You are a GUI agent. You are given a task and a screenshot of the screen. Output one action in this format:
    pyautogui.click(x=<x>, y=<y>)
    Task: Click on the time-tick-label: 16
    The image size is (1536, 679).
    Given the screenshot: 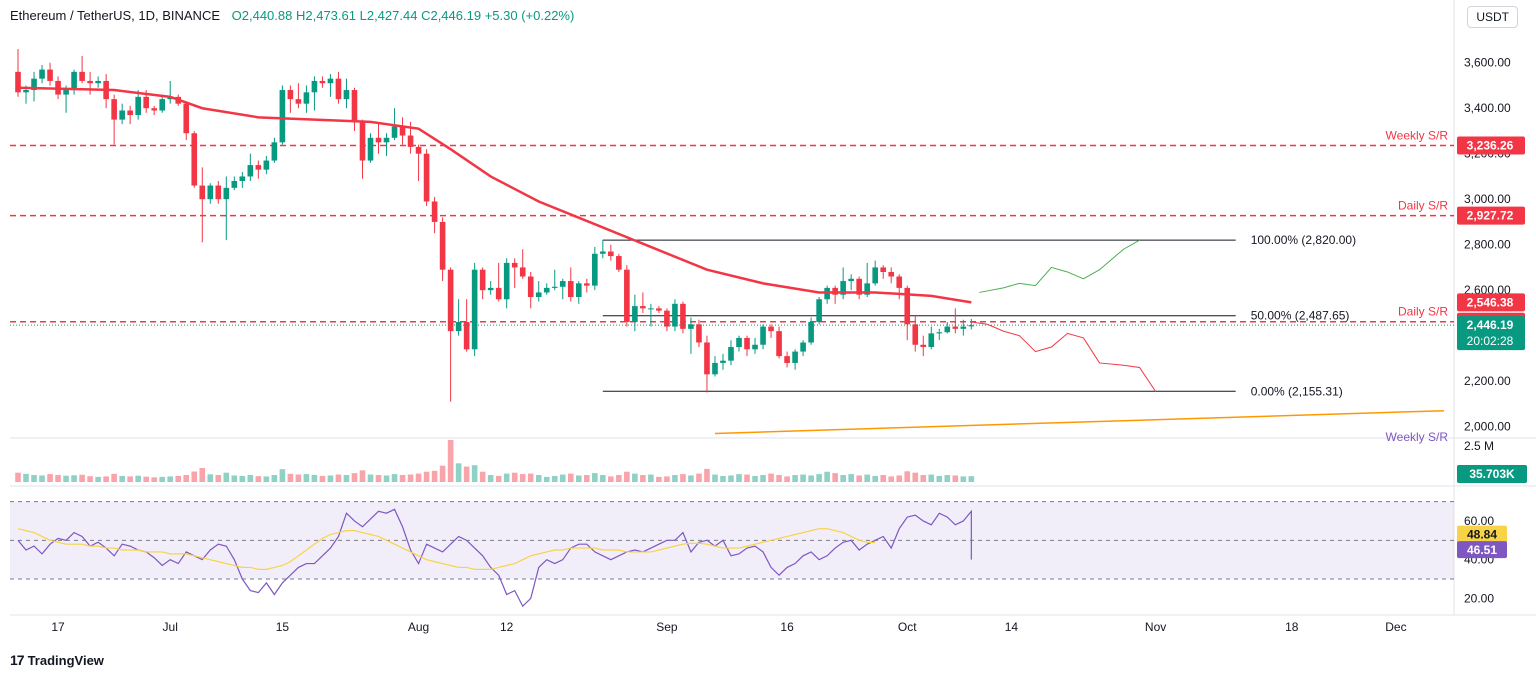 What is the action you would take?
    pyautogui.click(x=787, y=627)
    